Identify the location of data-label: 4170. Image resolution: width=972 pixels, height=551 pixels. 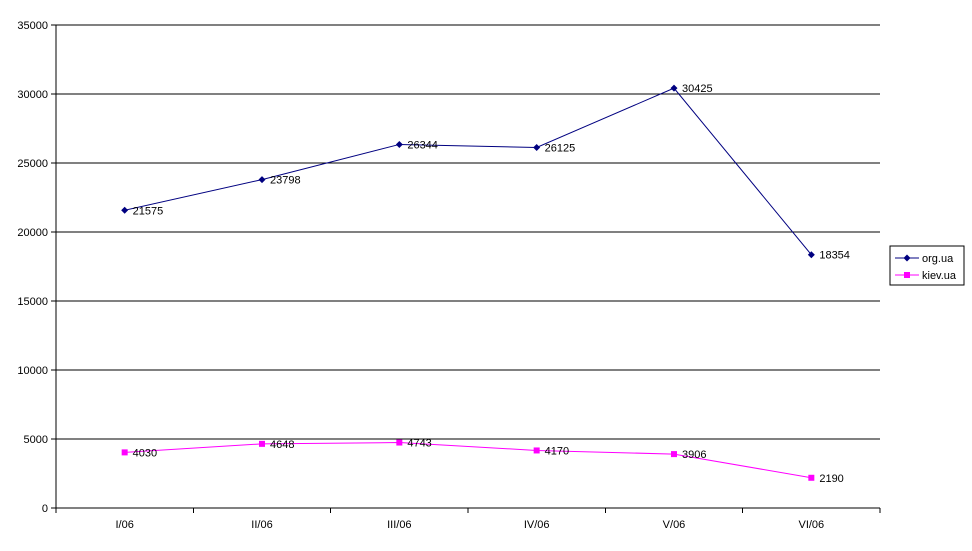
(557, 451).